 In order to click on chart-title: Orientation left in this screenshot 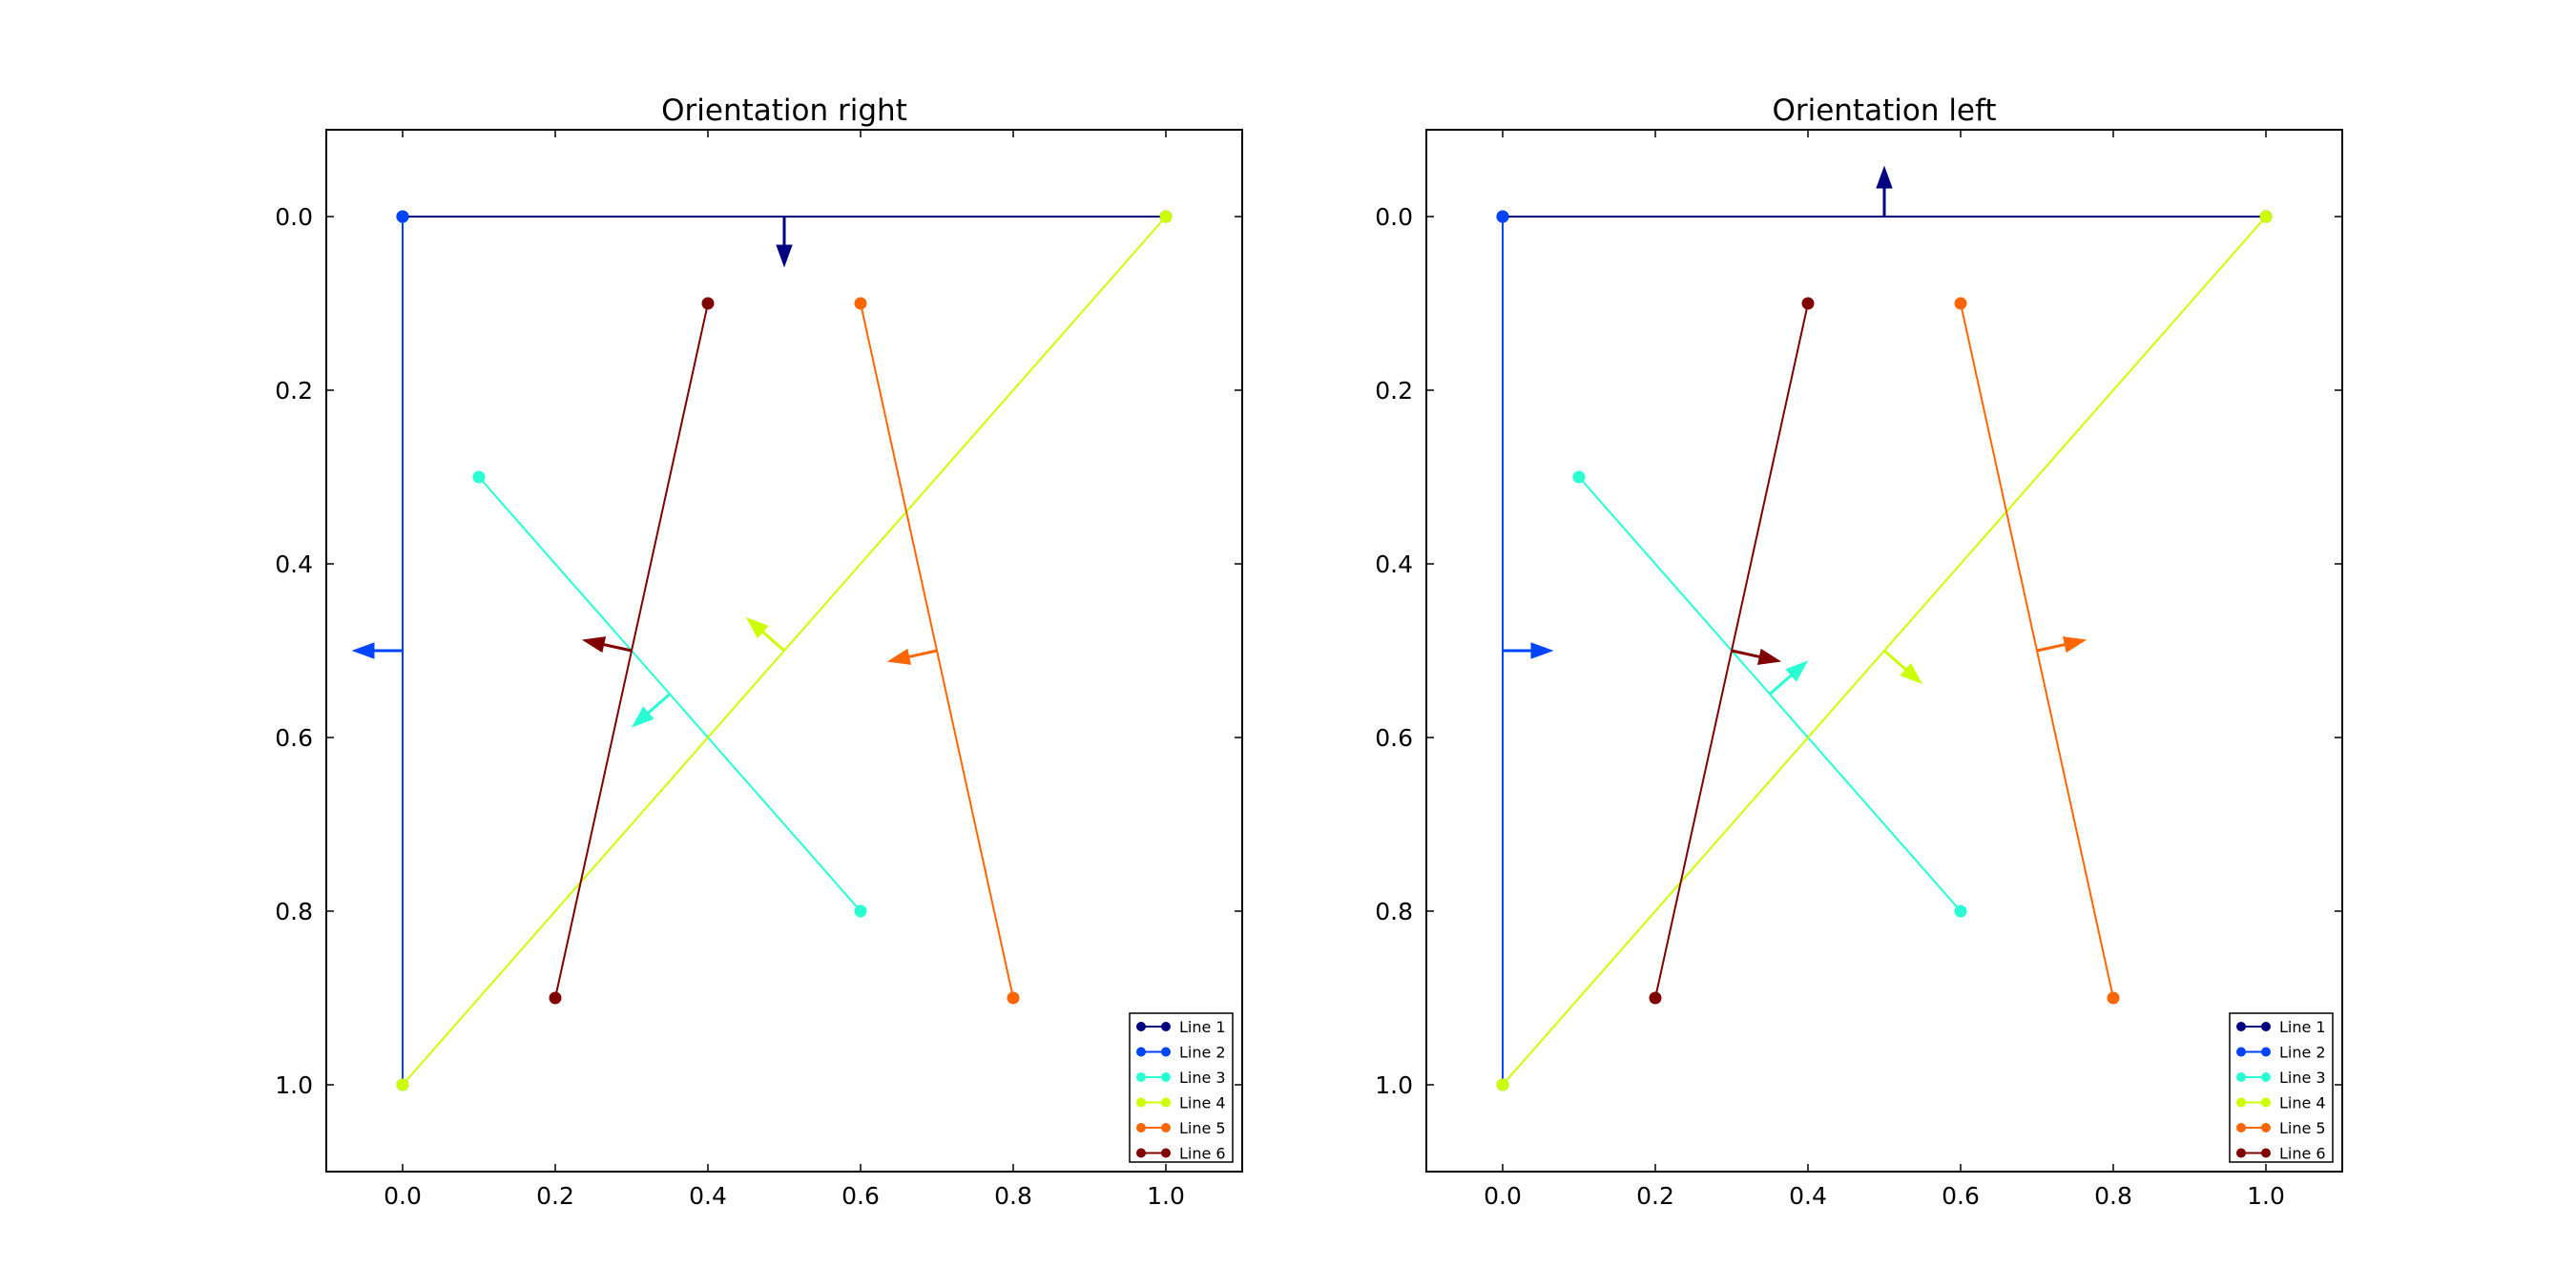, I will do `click(1884, 110)`.